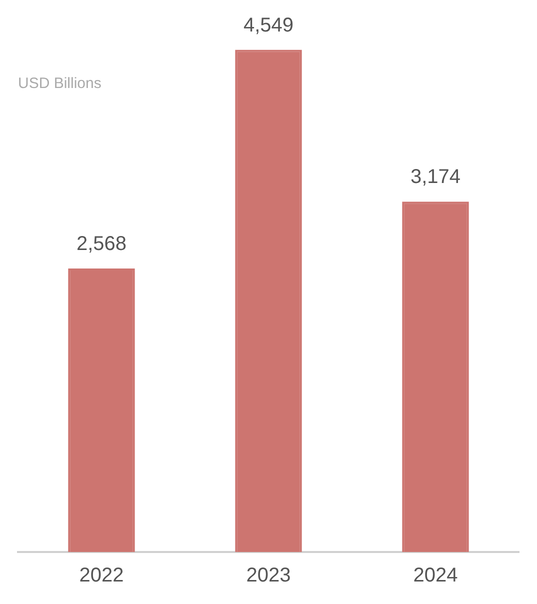  Describe the element at coordinates (60, 83) in the screenshot. I see `y-axis-title: USD Billions` at that location.